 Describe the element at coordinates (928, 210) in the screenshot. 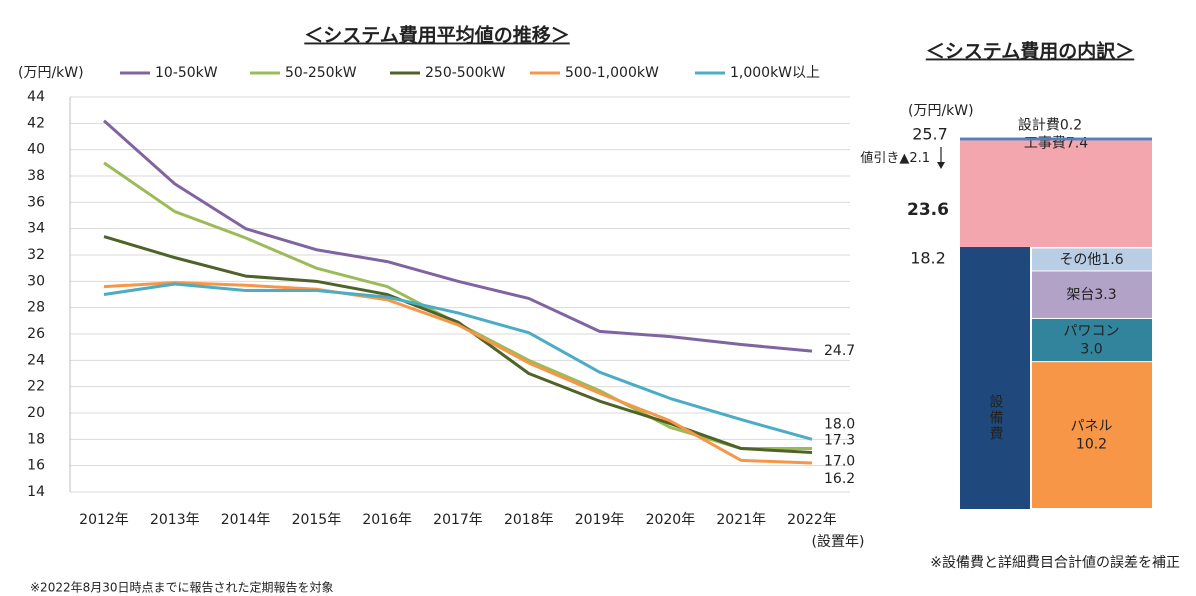

I see `net-total-label: 23.6` at that location.